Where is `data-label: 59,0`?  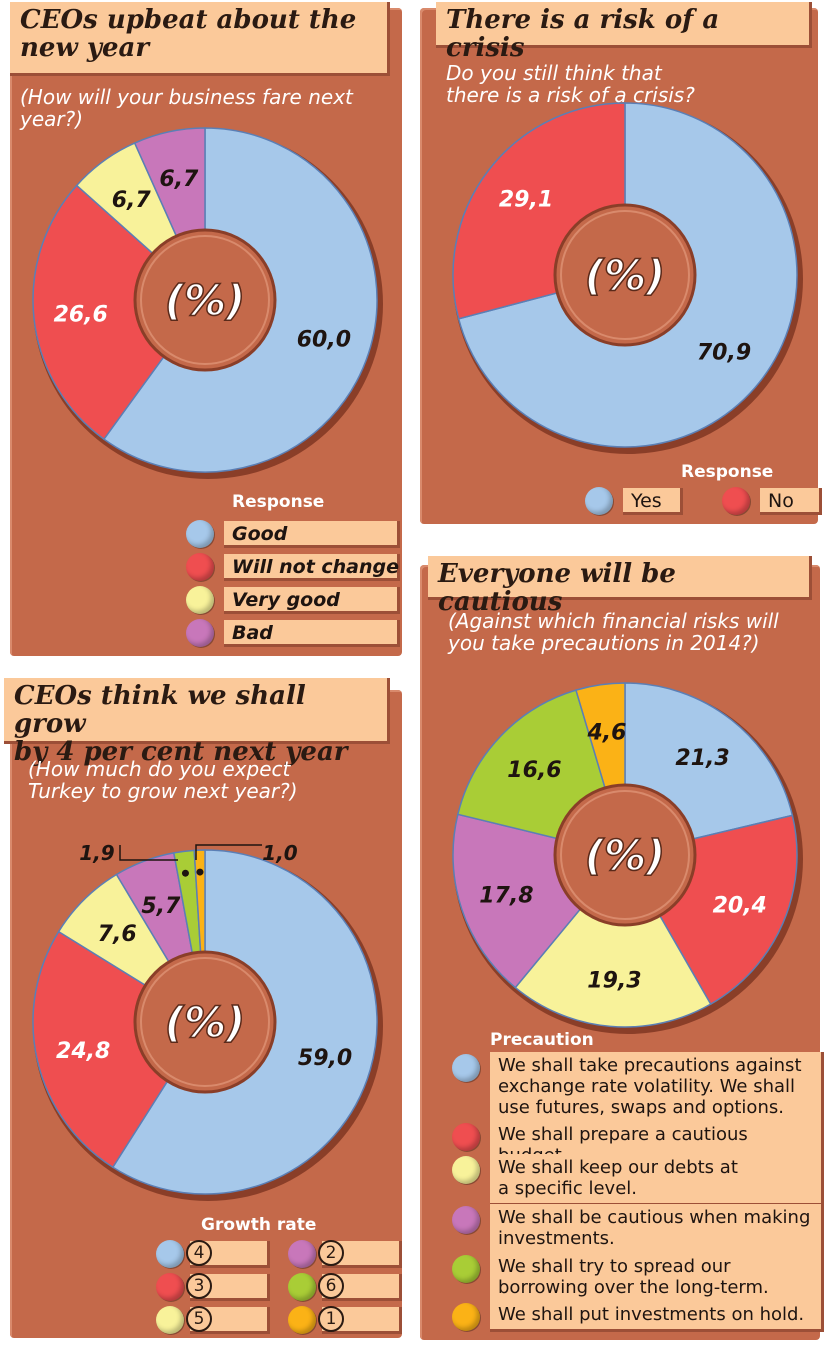
data-label: 59,0 is located at coordinates (325, 1058).